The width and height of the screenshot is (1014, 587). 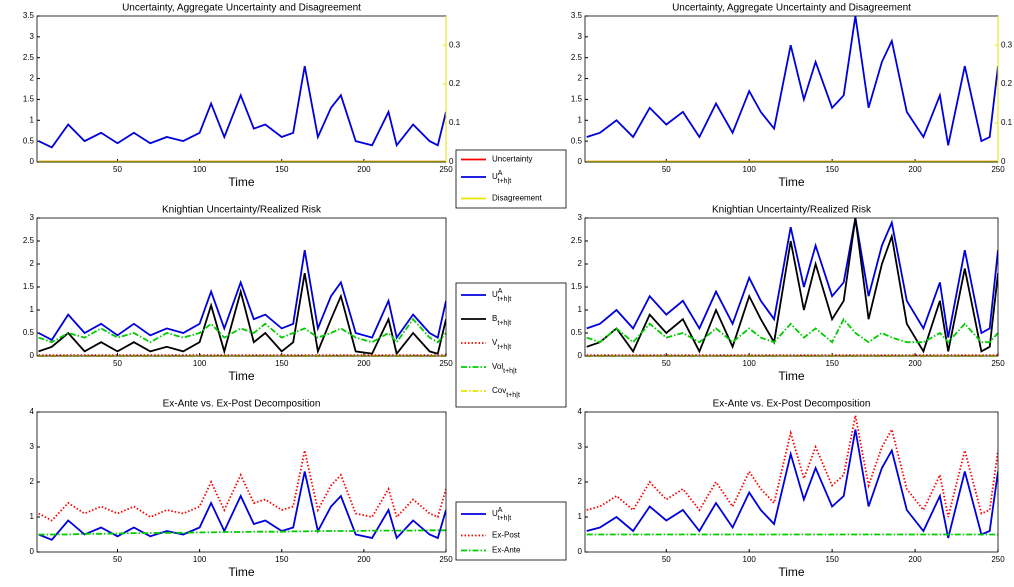 What do you see at coordinates (506, 392) in the screenshot?
I see `legend-label: Covt+h|t` at bounding box center [506, 392].